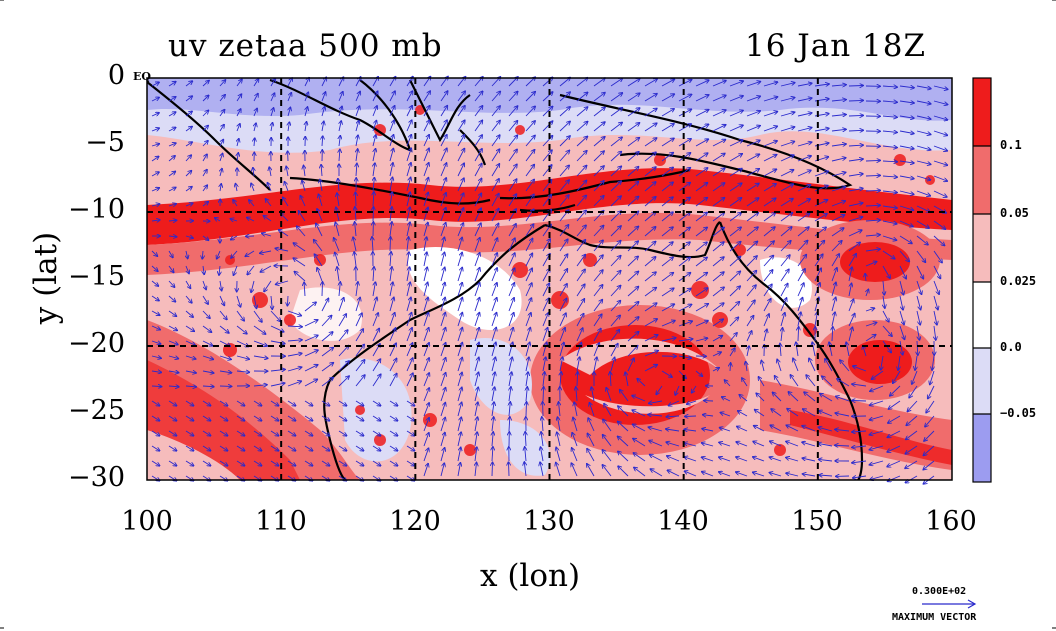  I want to click on y-tick-label: −20, so click(96, 343).